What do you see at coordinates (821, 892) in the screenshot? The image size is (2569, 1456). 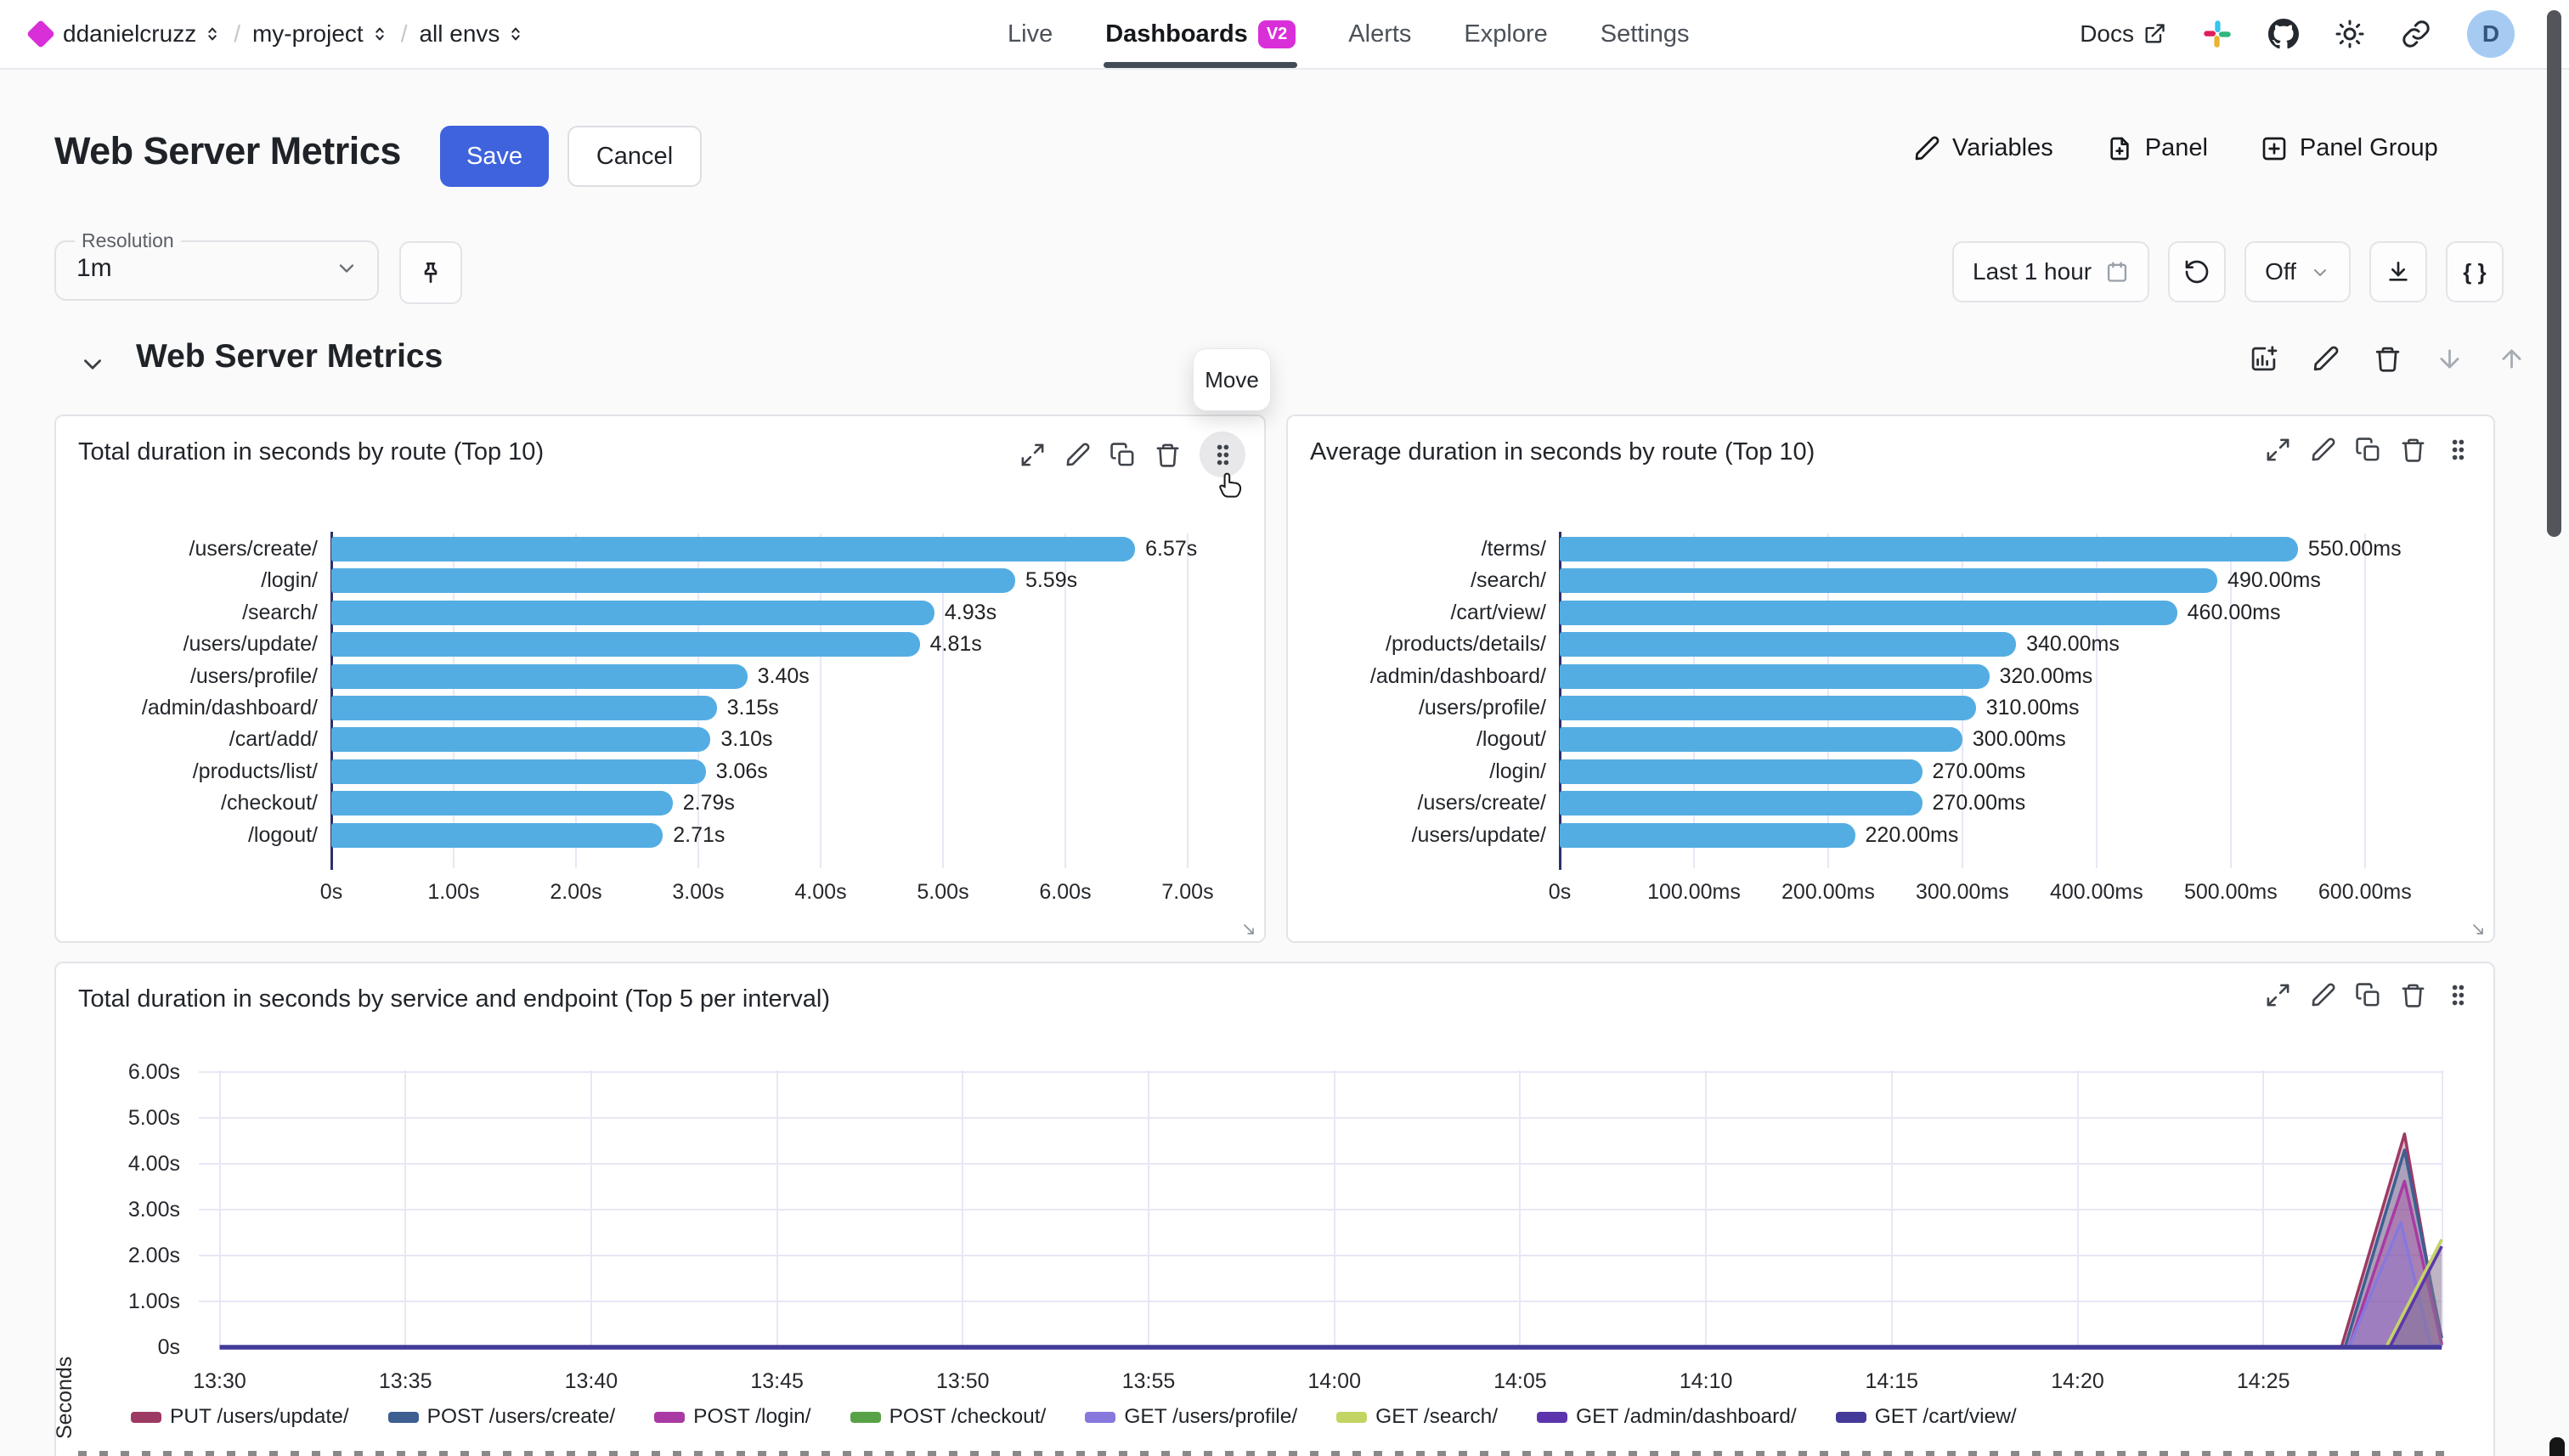 I see `x-tick-label: 4.00s` at bounding box center [821, 892].